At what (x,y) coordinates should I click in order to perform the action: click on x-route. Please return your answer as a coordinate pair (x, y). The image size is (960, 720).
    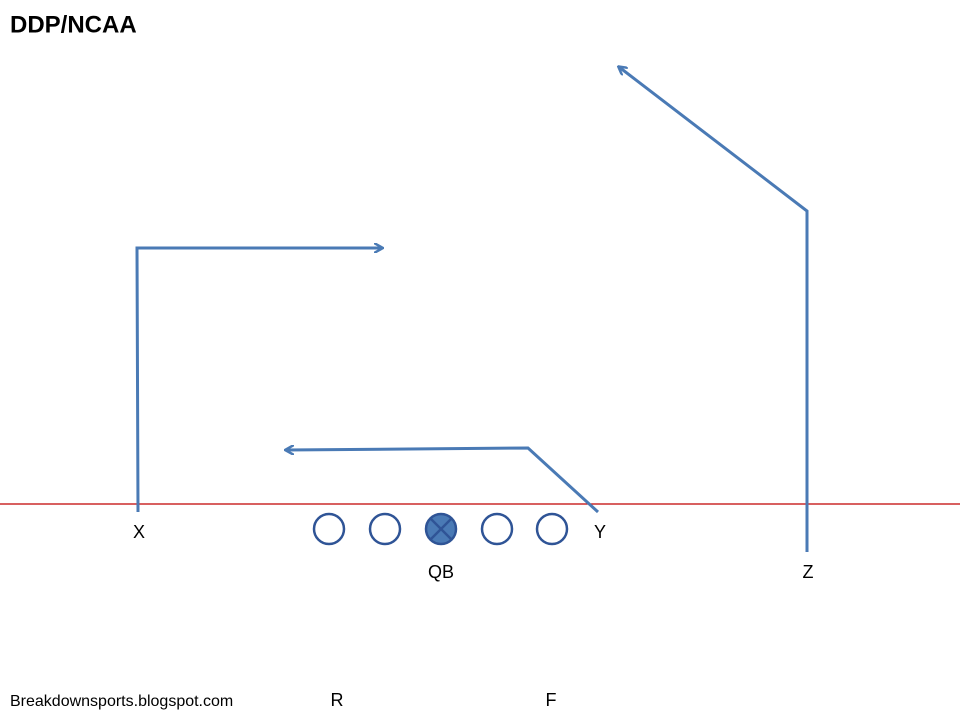
    Looking at the image, I should click on (258, 380).